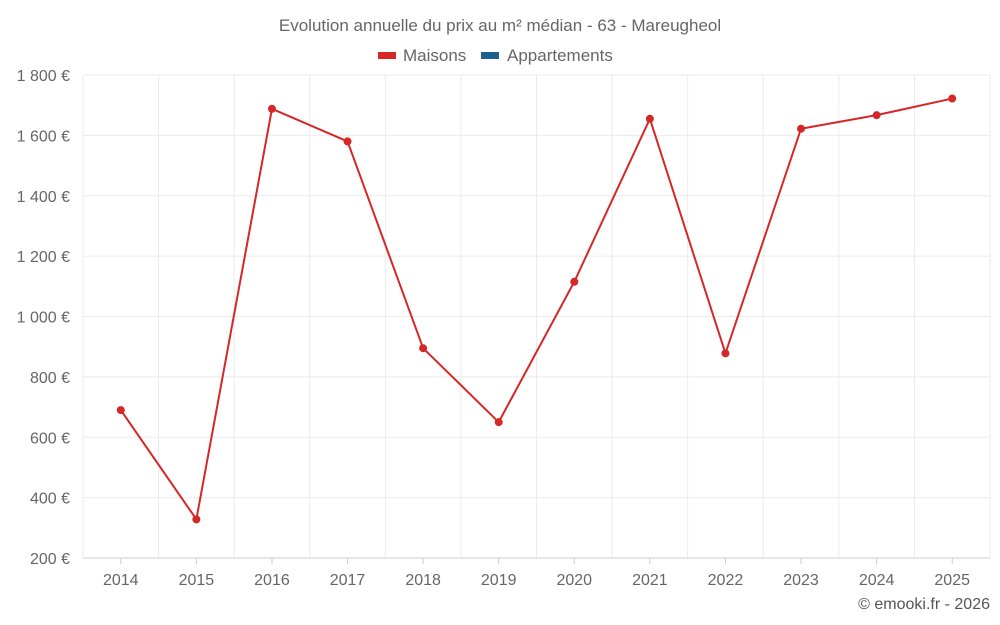  I want to click on legend-label-appartements: Appartements, so click(560, 55).